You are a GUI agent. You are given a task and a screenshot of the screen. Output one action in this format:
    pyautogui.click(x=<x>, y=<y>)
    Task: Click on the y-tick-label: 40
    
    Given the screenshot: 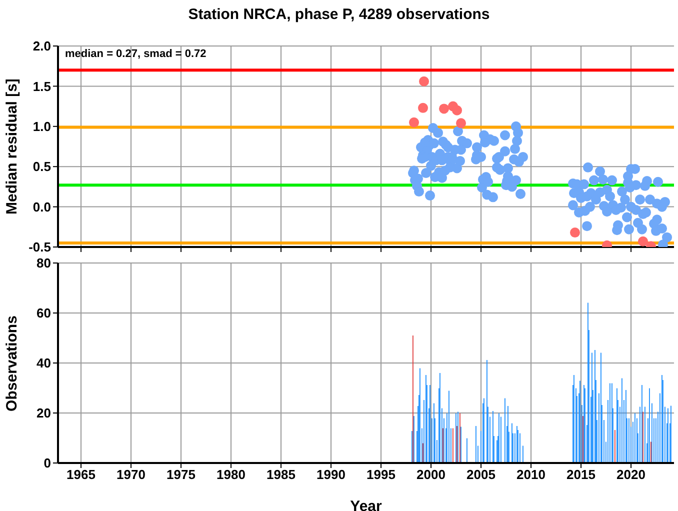 What is the action you would take?
    pyautogui.click(x=43, y=363)
    